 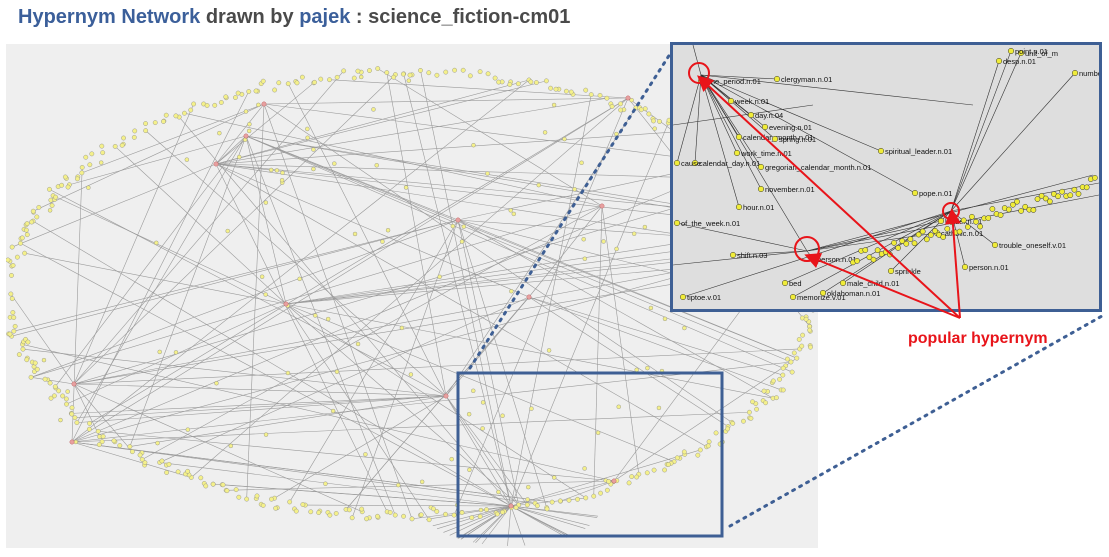 I want to click on zoom-node-label: week.n.01, so click(x=751, y=101).